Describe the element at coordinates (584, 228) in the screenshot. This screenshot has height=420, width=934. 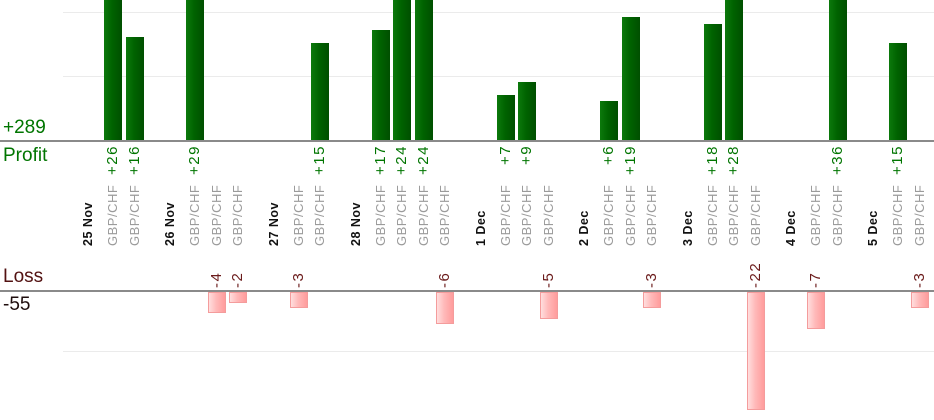
I see `date-label: 2 Dec` at that location.